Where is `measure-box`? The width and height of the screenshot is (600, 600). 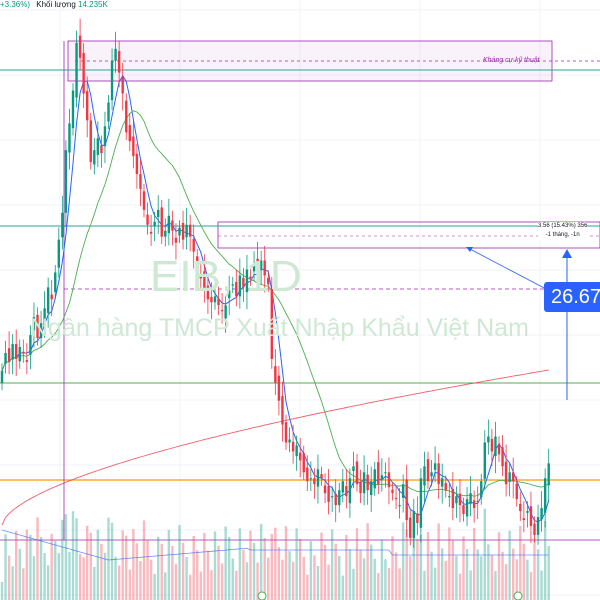
measure-box is located at coordinates (408, 235).